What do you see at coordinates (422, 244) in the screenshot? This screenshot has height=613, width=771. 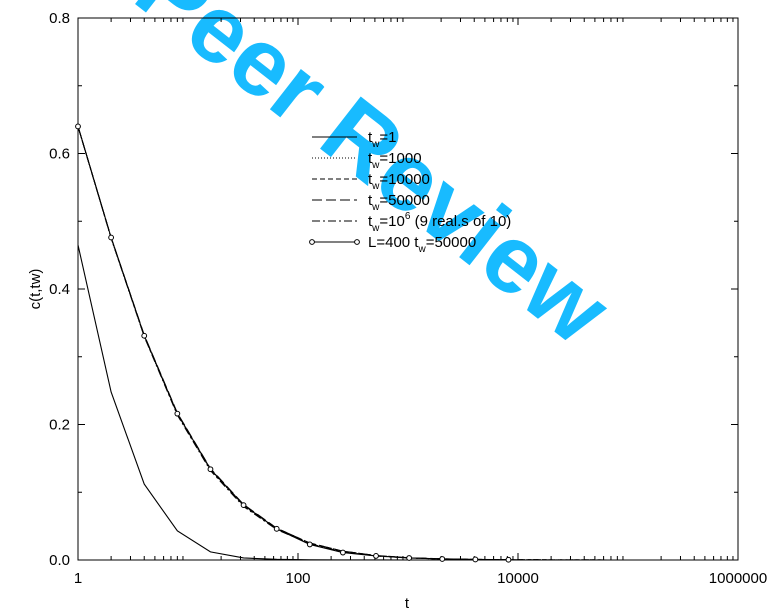 I see `legend-label: L=400 tw=50000` at bounding box center [422, 244].